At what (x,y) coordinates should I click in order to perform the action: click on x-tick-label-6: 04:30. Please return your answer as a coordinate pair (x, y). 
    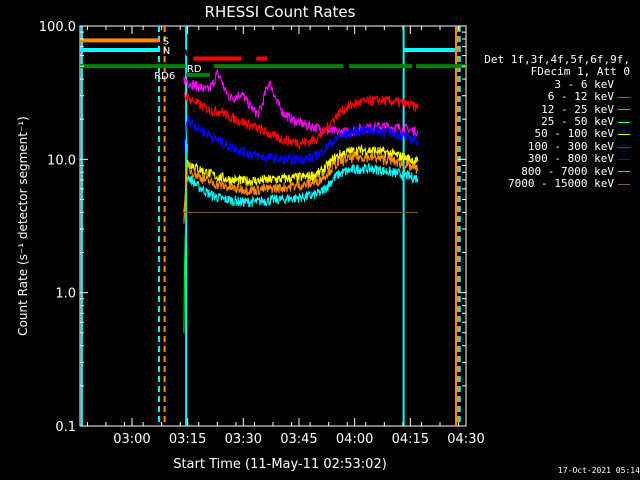
    Looking at the image, I should click on (465, 439).